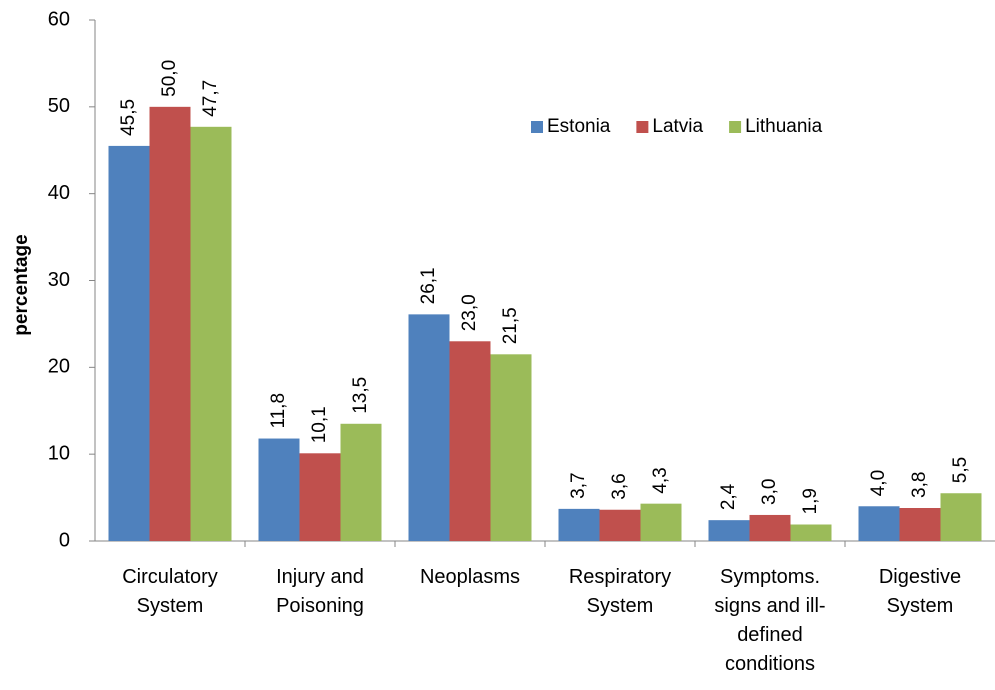  Describe the element at coordinates (919, 485) in the screenshot. I see `data-label: 3,8` at that location.